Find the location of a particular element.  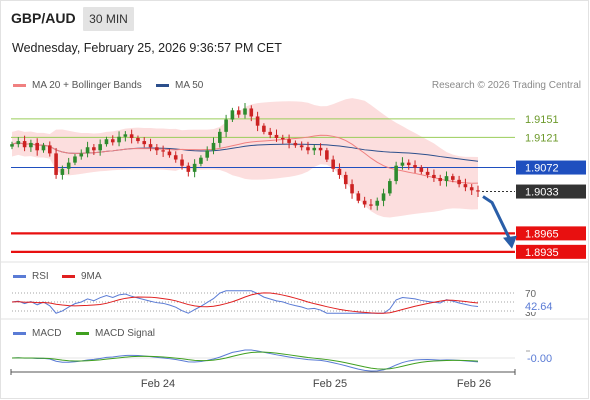

level-label-5: 1.8935 is located at coordinates (542, 253).